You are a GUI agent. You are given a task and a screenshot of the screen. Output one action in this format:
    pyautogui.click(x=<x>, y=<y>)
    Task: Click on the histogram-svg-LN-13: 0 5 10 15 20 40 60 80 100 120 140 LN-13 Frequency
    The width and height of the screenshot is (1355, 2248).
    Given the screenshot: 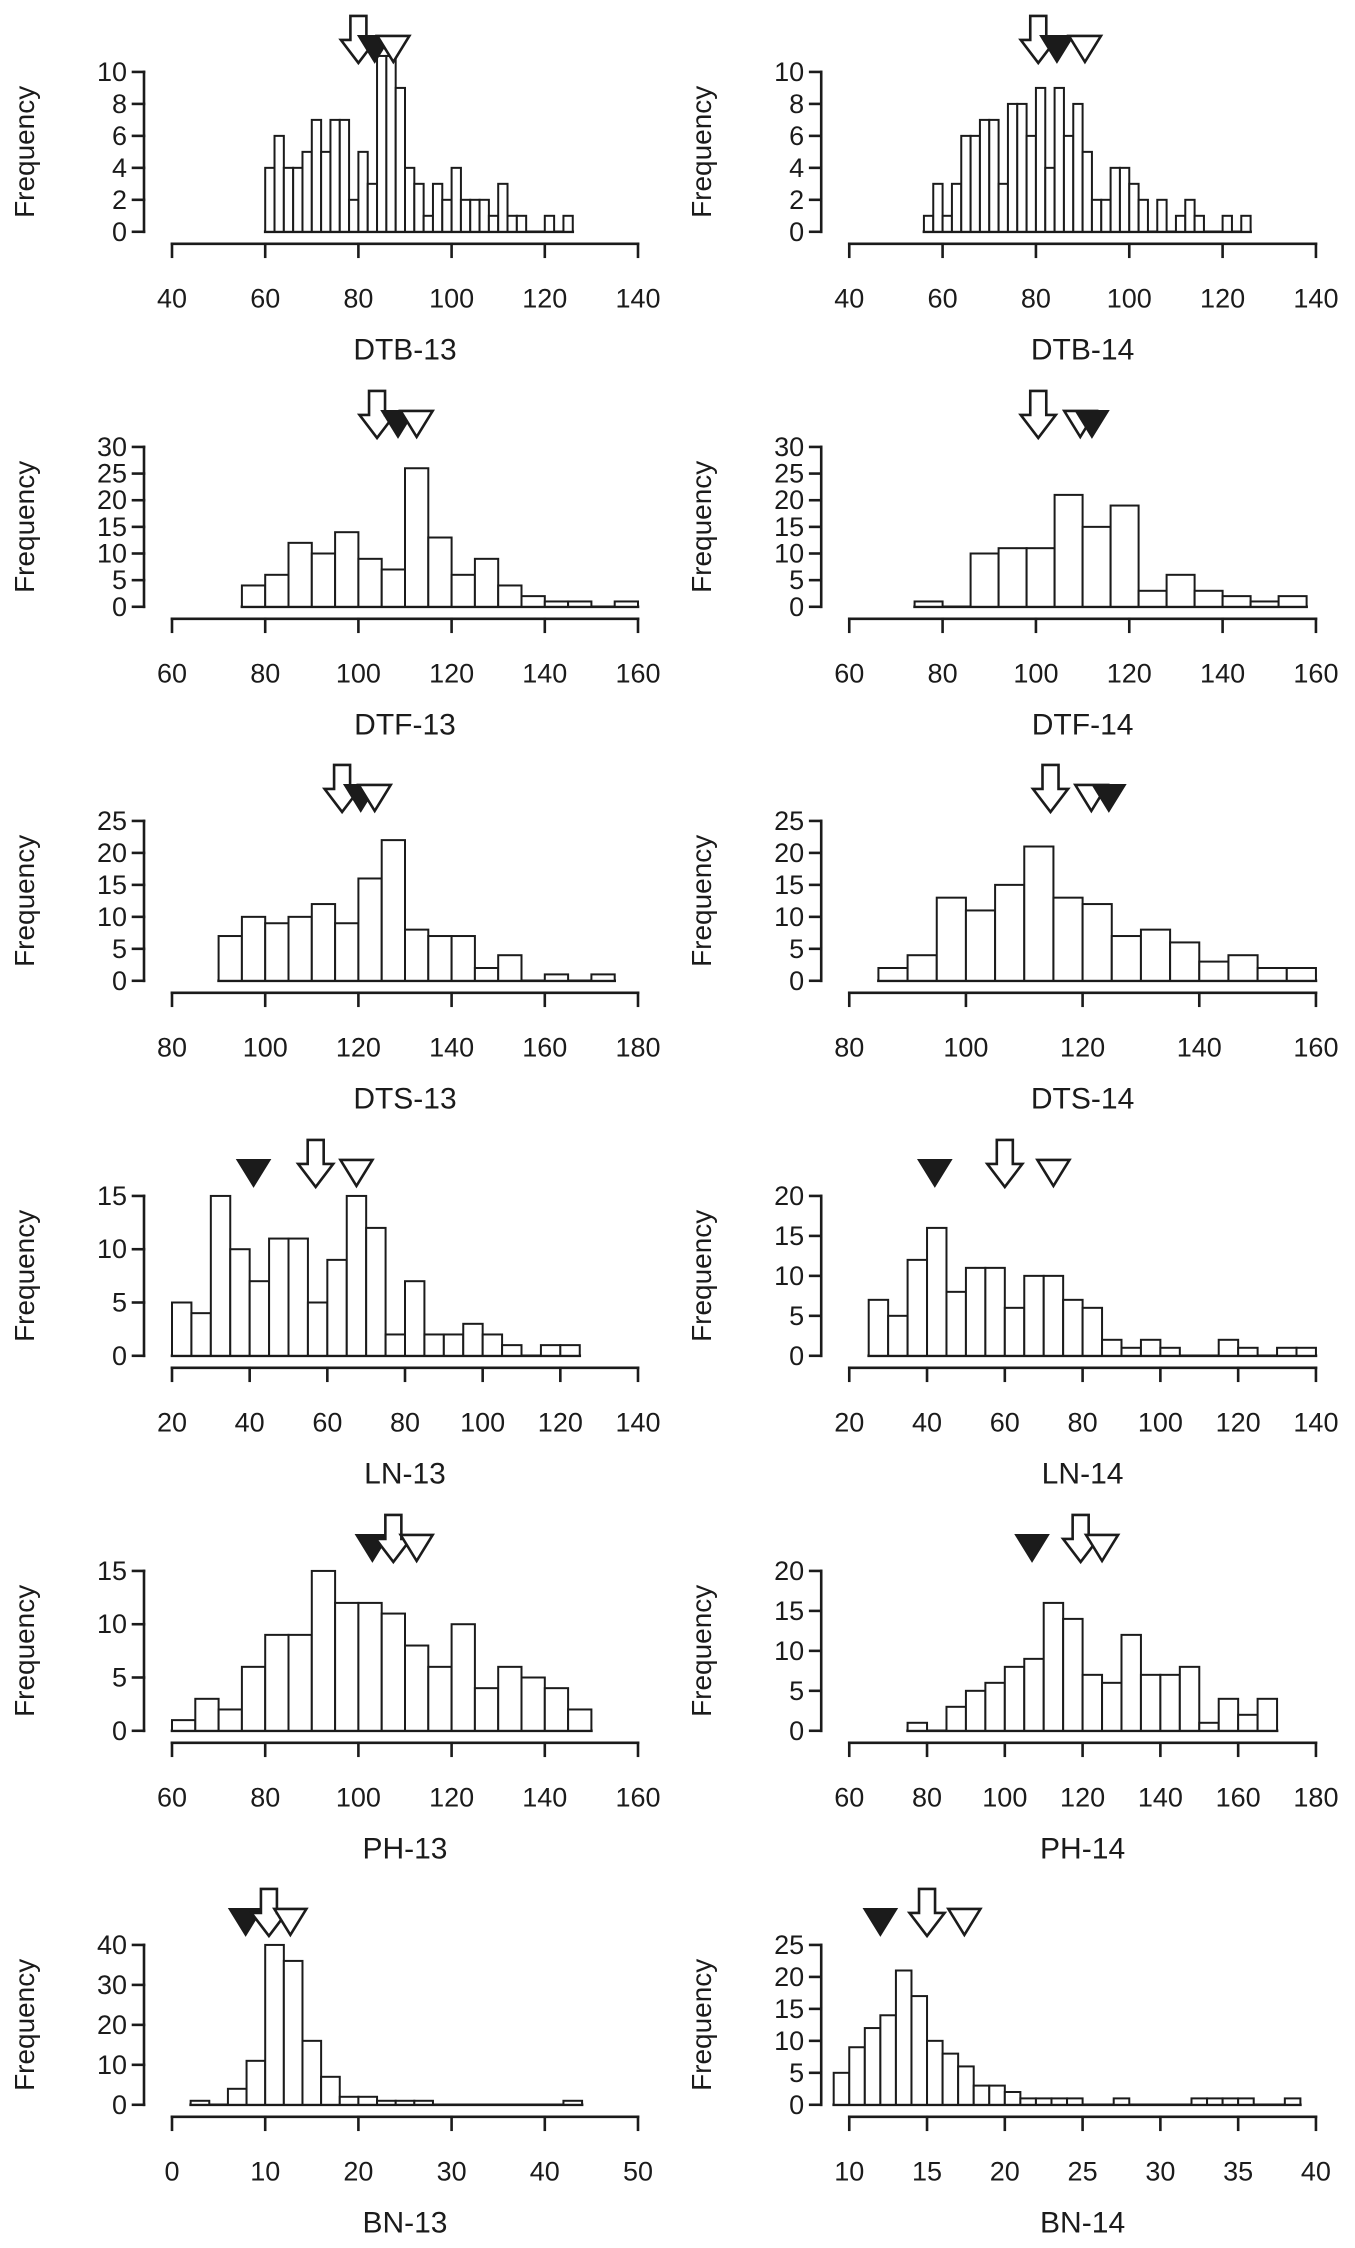 What is the action you would take?
    pyautogui.click(x=335, y=1314)
    